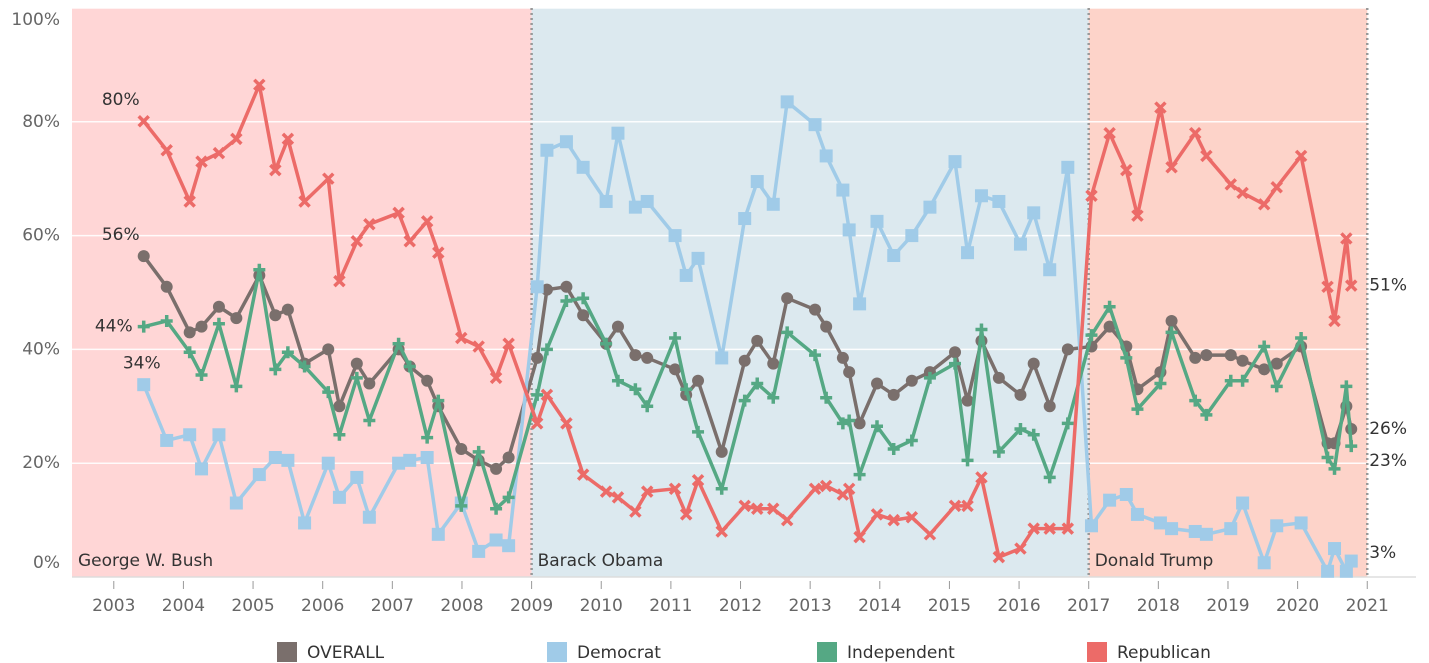 The width and height of the screenshot is (1429, 663). Describe the element at coordinates (1367, 606) in the screenshot. I see `x-tick-label: 2021` at that location.